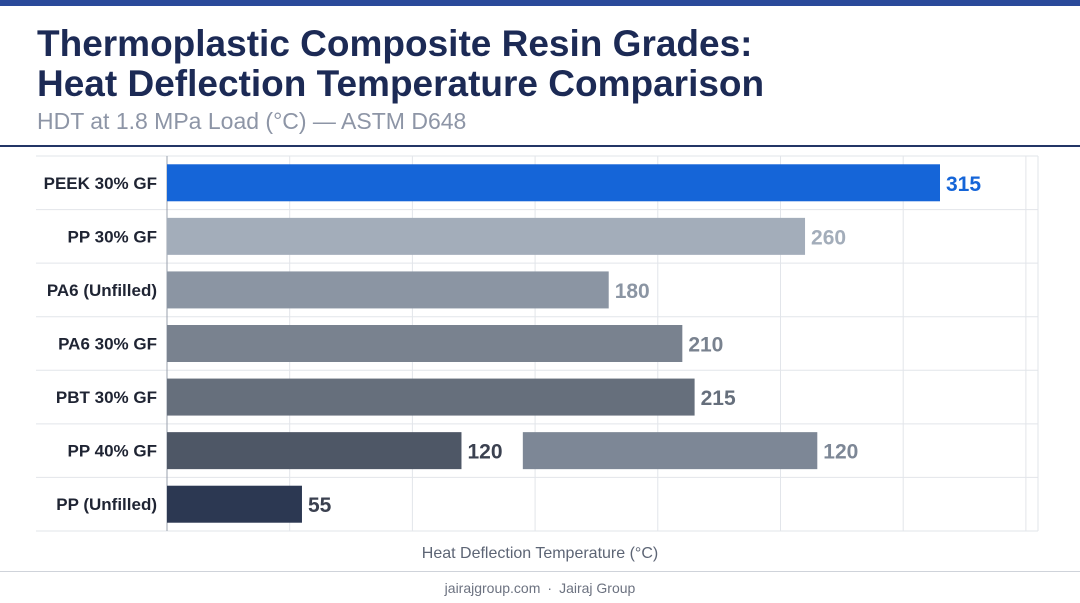 The width and height of the screenshot is (1080, 603). I want to click on category-label: PA6 (Unfilled), so click(102, 290).